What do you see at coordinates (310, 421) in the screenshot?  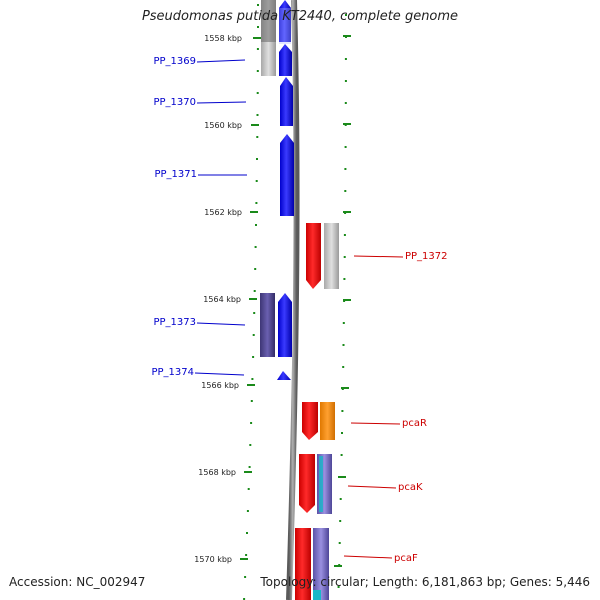 I see `gene-pcar-partner` at bounding box center [310, 421].